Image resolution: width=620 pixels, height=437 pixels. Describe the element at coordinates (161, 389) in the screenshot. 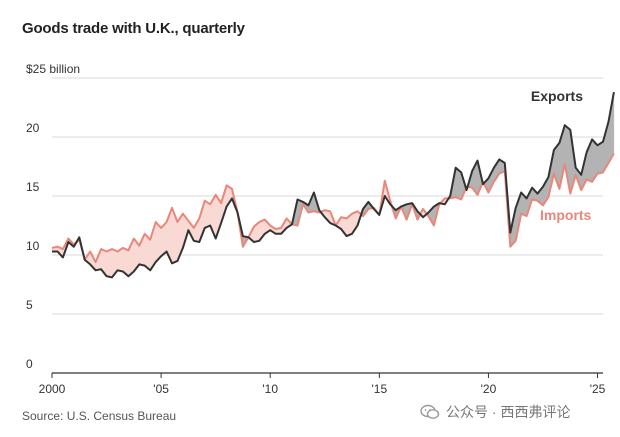

I see `x-tick-label: '05` at that location.